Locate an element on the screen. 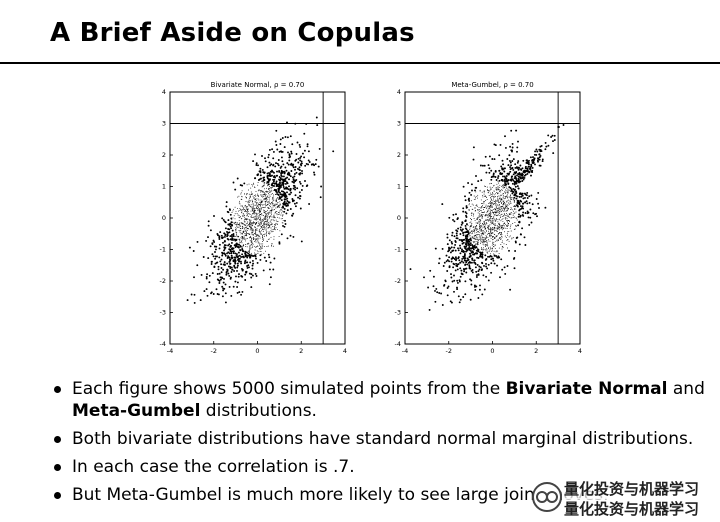 The width and height of the screenshot is (720, 522). y-tick-label: 1 is located at coordinates (399, 187).